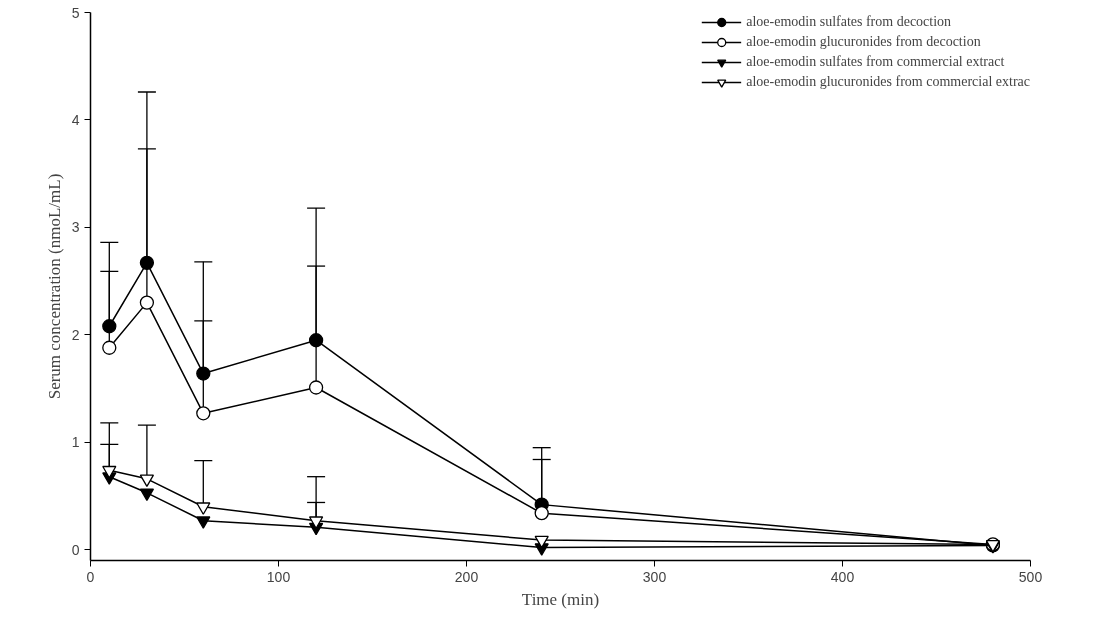 The width and height of the screenshot is (1111, 640). Describe the element at coordinates (849, 22) in the screenshot. I see `legend-label: aloe-emodin sulfates from decoction` at that location.